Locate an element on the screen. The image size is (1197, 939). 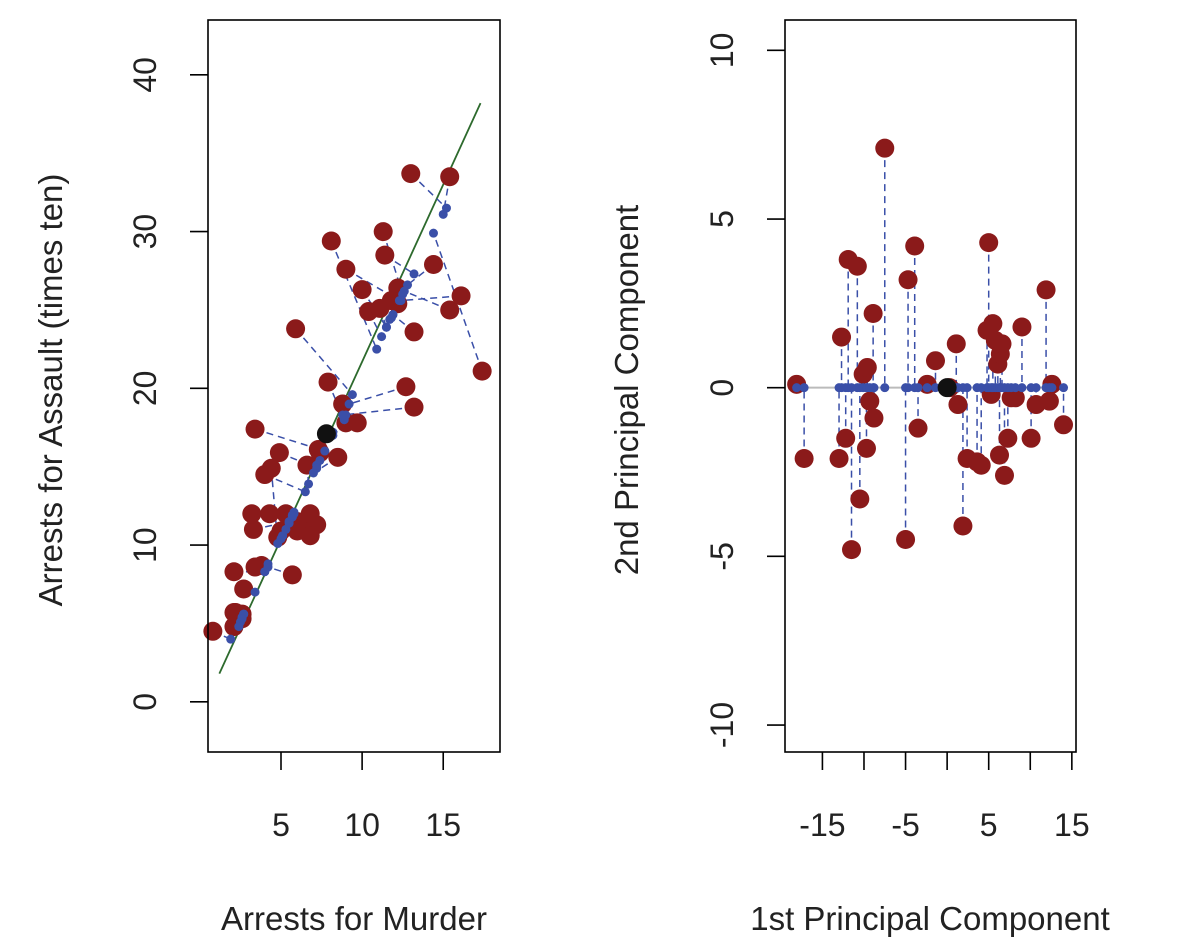
mean-point is located at coordinates (947, 388).